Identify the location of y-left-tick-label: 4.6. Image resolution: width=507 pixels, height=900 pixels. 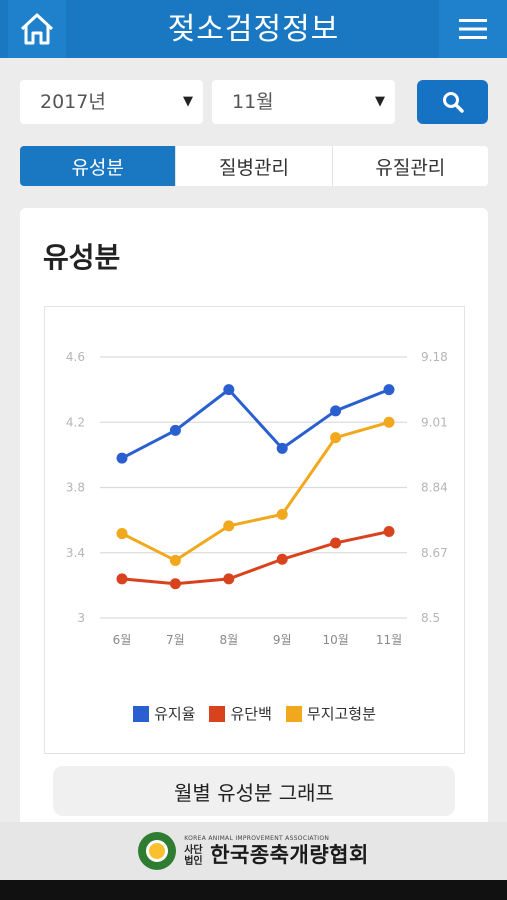
(75, 357).